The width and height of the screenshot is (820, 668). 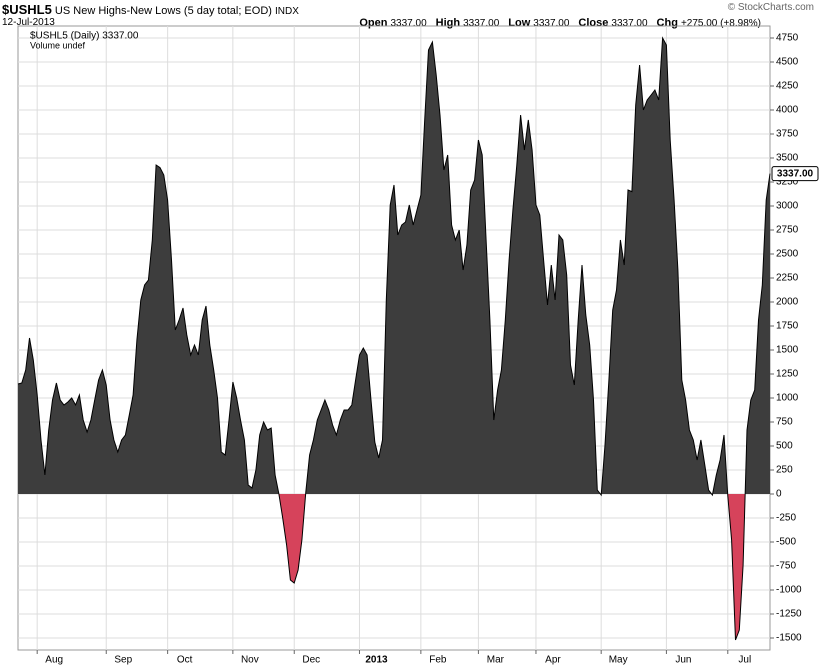 I want to click on x-tick-label: Dec, so click(x=311, y=660).